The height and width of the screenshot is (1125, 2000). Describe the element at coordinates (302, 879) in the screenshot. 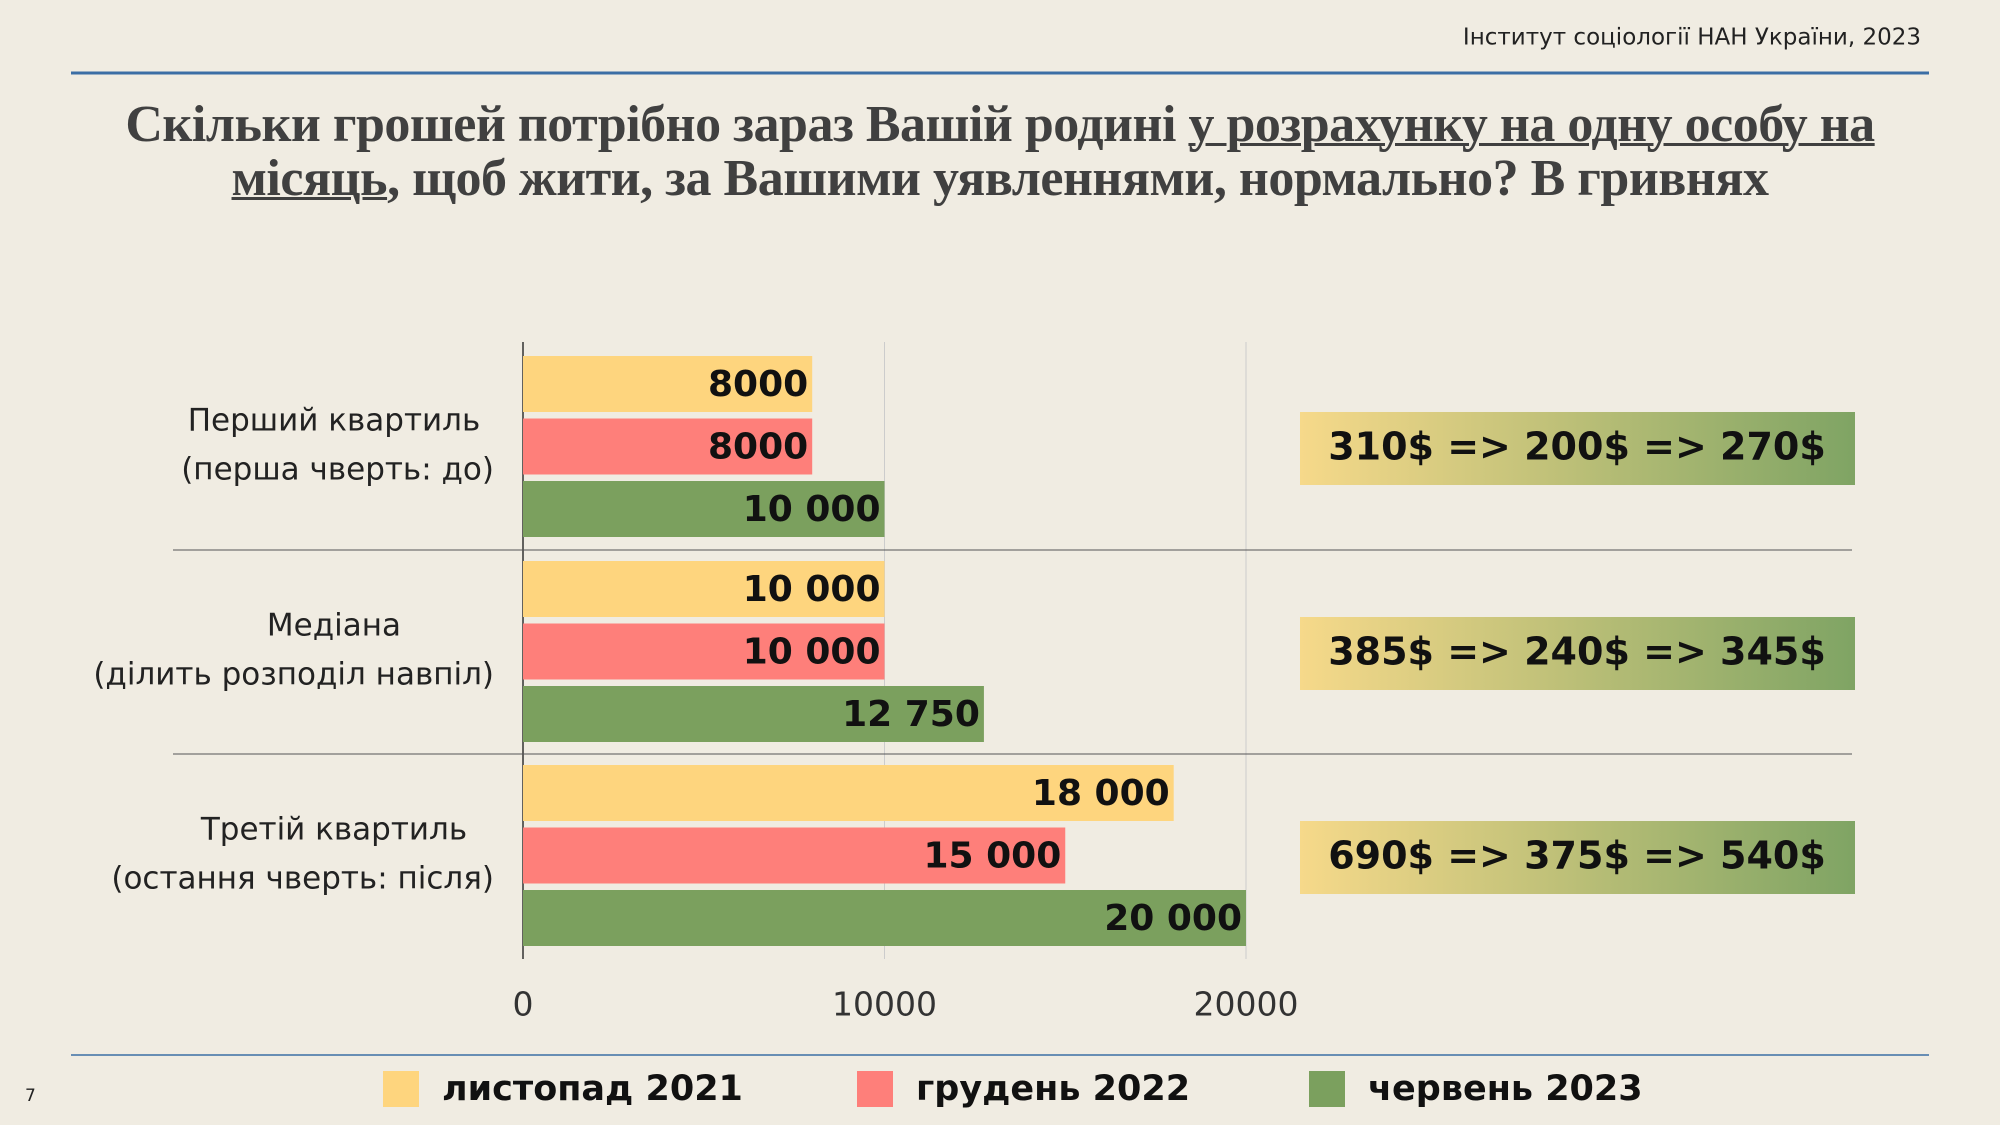

I see `category-note: (остання чверть: після)` at that location.